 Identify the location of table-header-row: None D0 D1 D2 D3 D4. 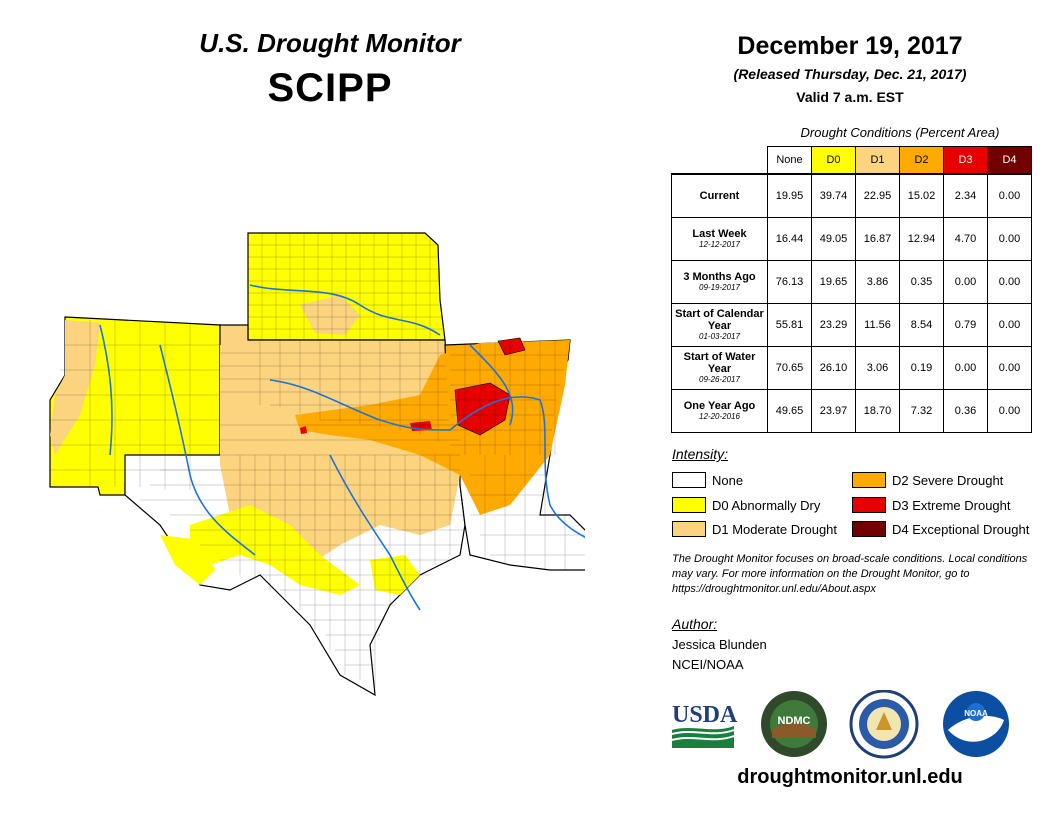
(852, 160).